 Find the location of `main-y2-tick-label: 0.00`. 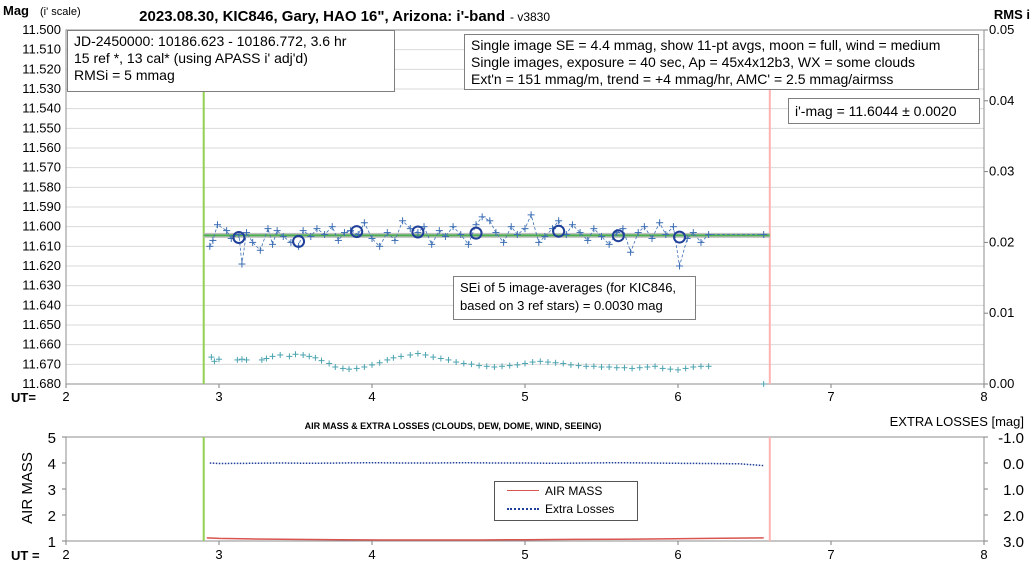

main-y2-tick-label: 0.00 is located at coordinates (1001, 383).